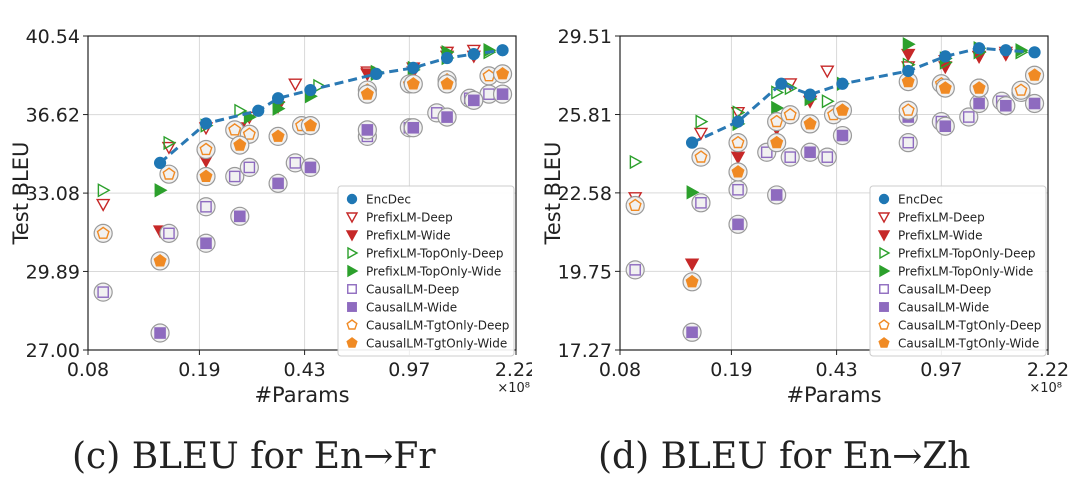 The height and width of the screenshot is (494, 1080). I want to click on legend-marker-prefixlm-toponly-deep-d, so click(885, 253).